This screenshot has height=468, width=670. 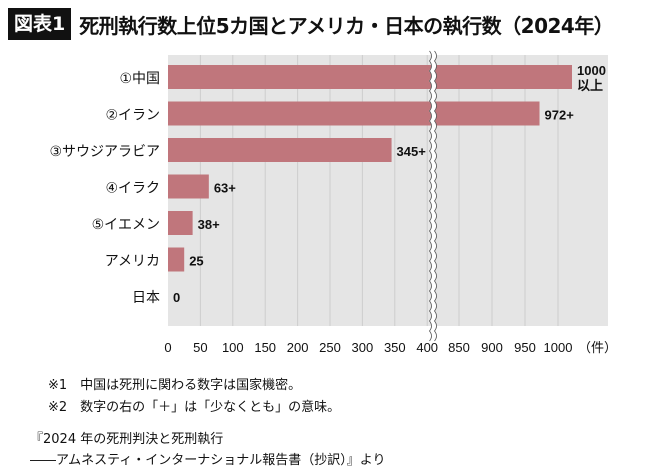 I want to click on x-tick-label: 0, so click(x=167, y=347).